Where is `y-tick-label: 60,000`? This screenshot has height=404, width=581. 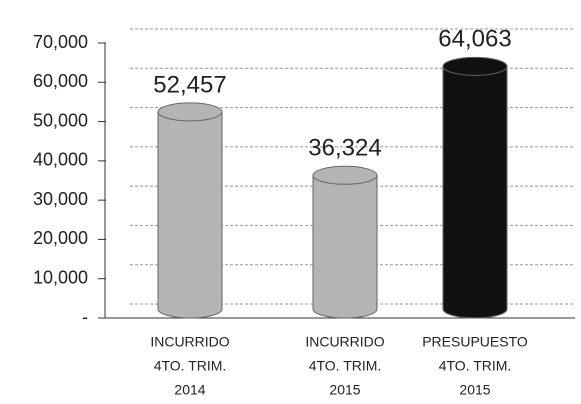
y-tick-label: 60,000 is located at coordinates (60, 81).